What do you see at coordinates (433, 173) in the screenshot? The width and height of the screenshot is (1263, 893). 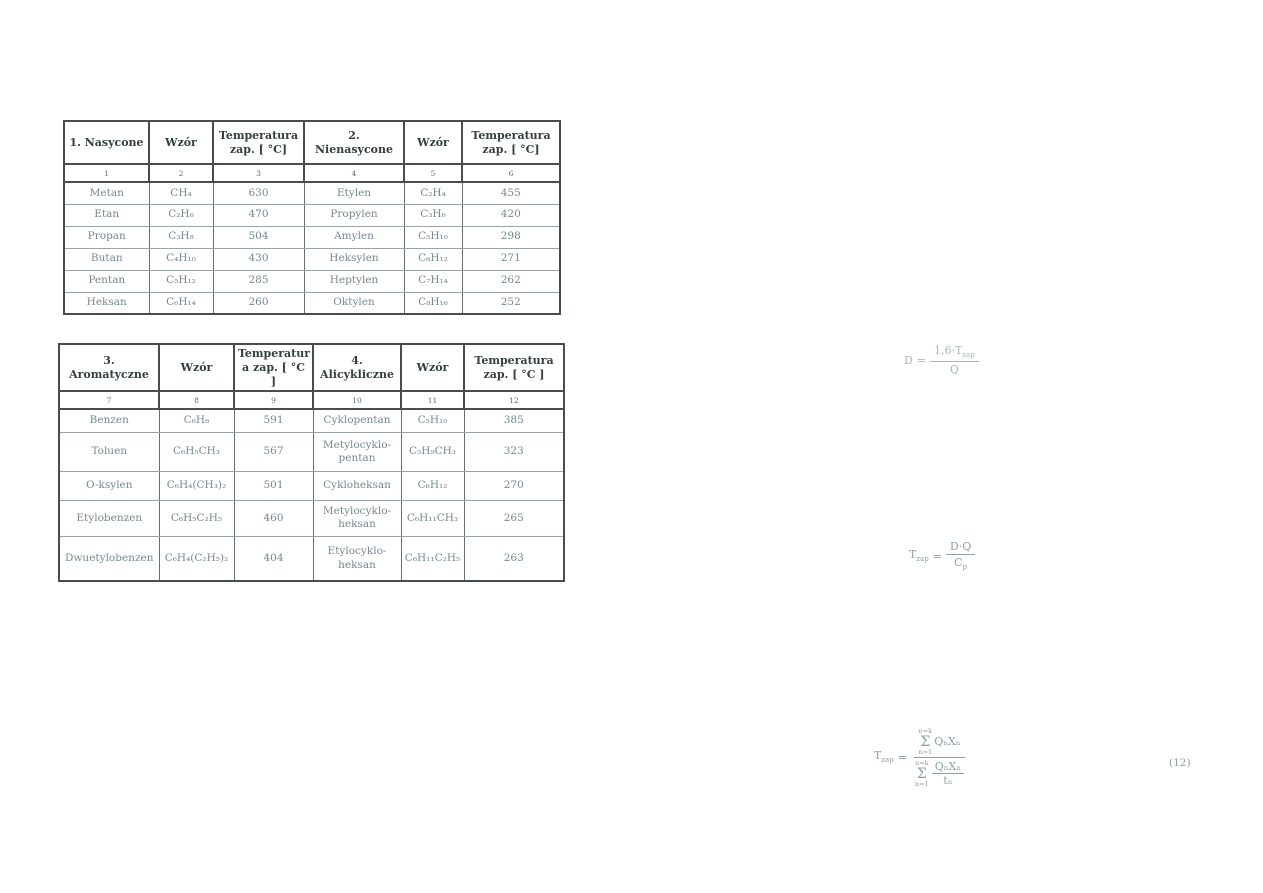 I see `column-number: 5` at bounding box center [433, 173].